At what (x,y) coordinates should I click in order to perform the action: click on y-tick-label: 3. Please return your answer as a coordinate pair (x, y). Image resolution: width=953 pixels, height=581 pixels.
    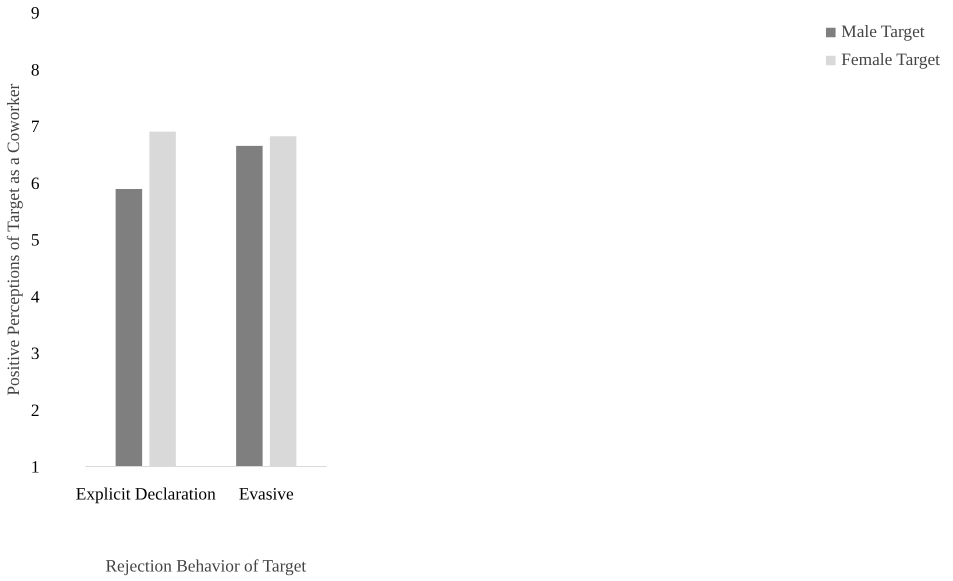
    Looking at the image, I should click on (35, 353).